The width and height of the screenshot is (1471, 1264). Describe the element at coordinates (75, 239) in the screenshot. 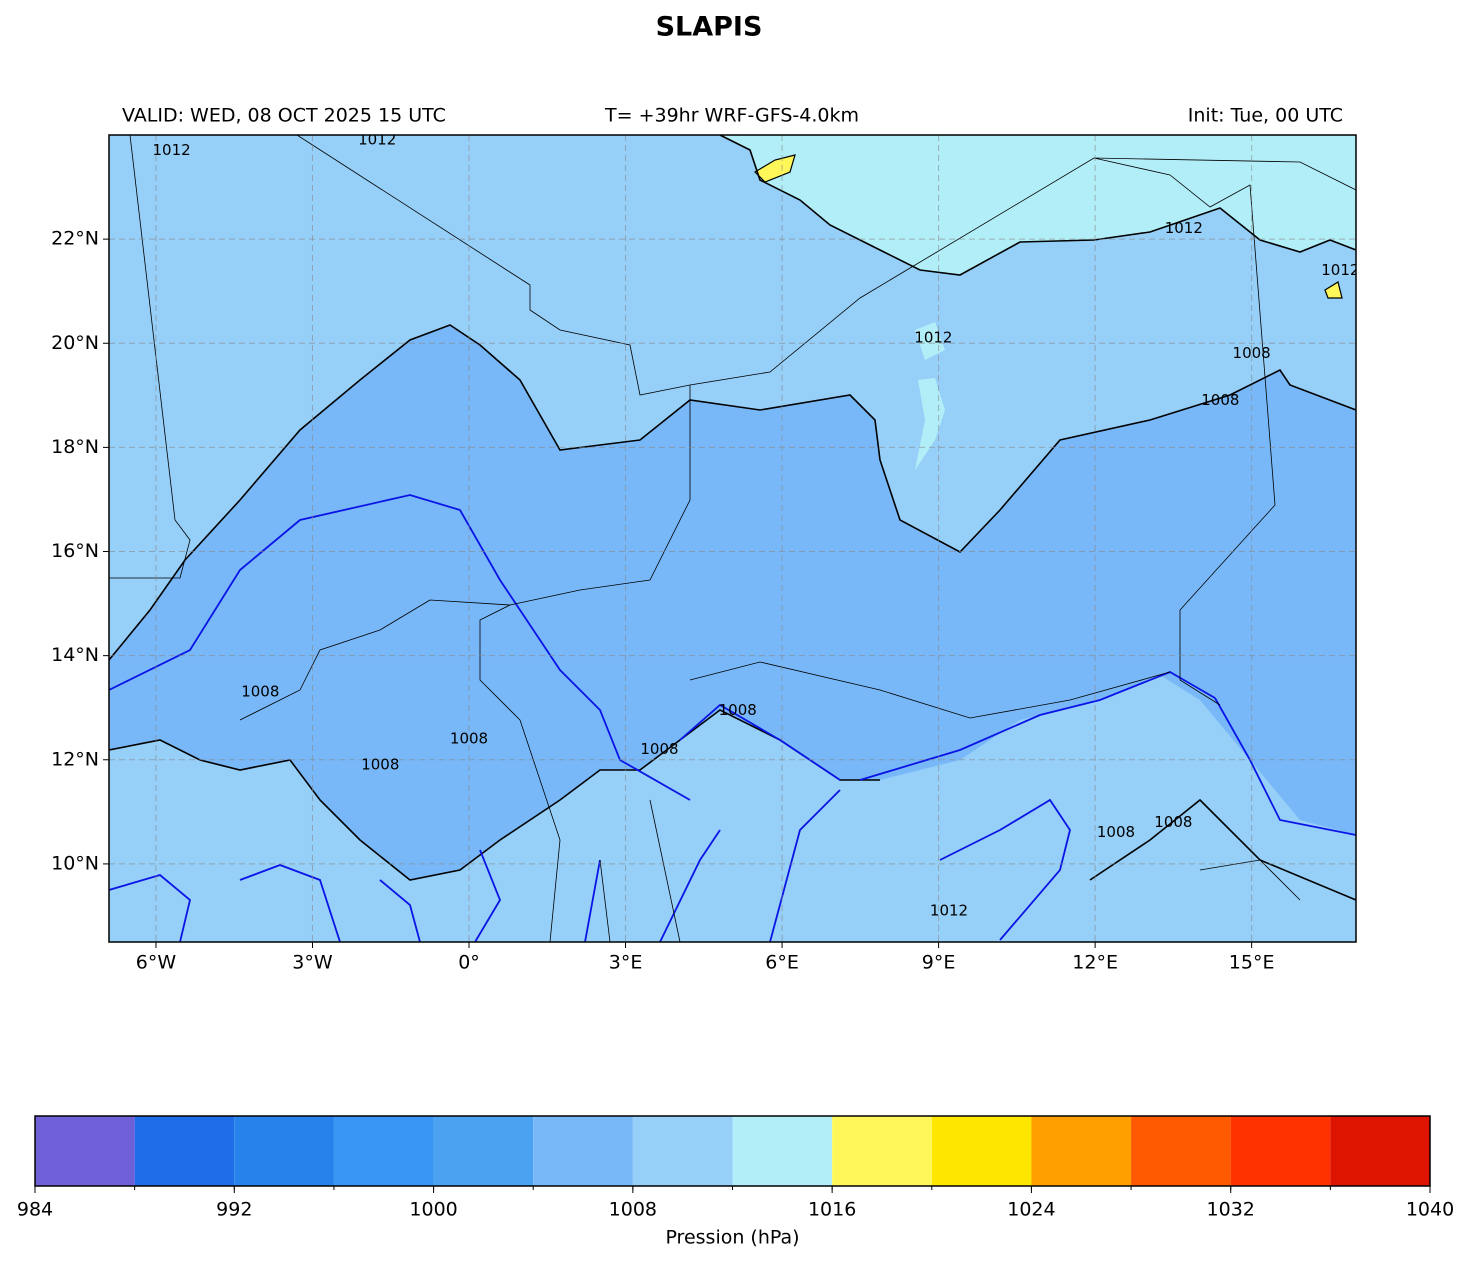

I see `lat-tick-label: 22°N` at that location.